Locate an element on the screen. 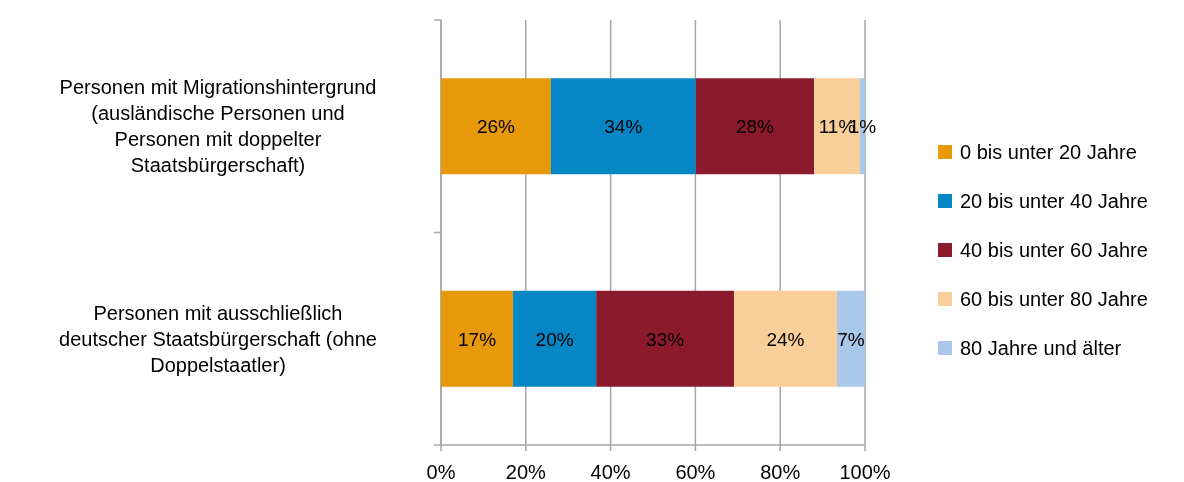  data-label: 33% is located at coordinates (665, 339).